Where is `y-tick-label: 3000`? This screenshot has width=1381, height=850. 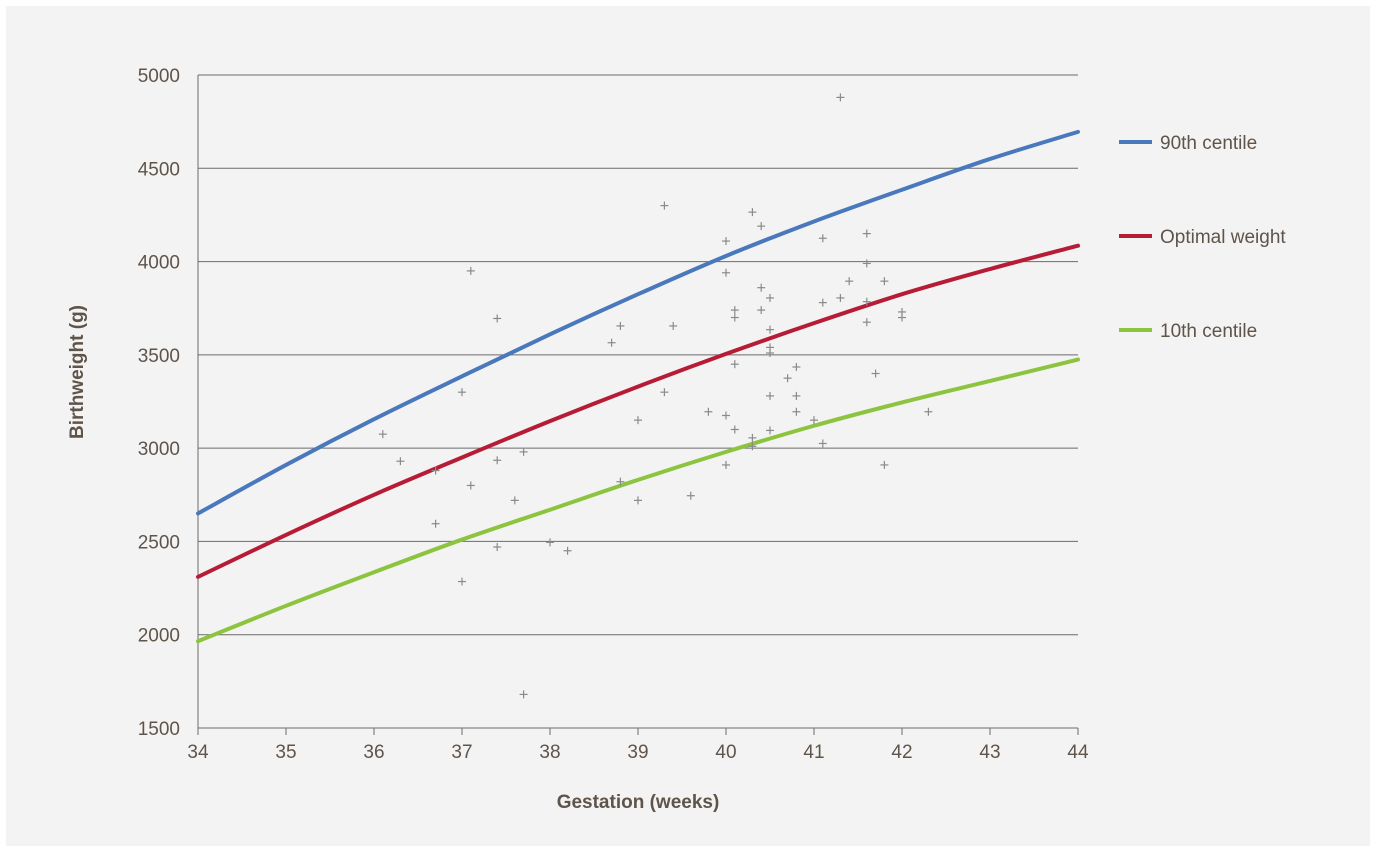
y-tick-label: 3000 is located at coordinates (159, 449).